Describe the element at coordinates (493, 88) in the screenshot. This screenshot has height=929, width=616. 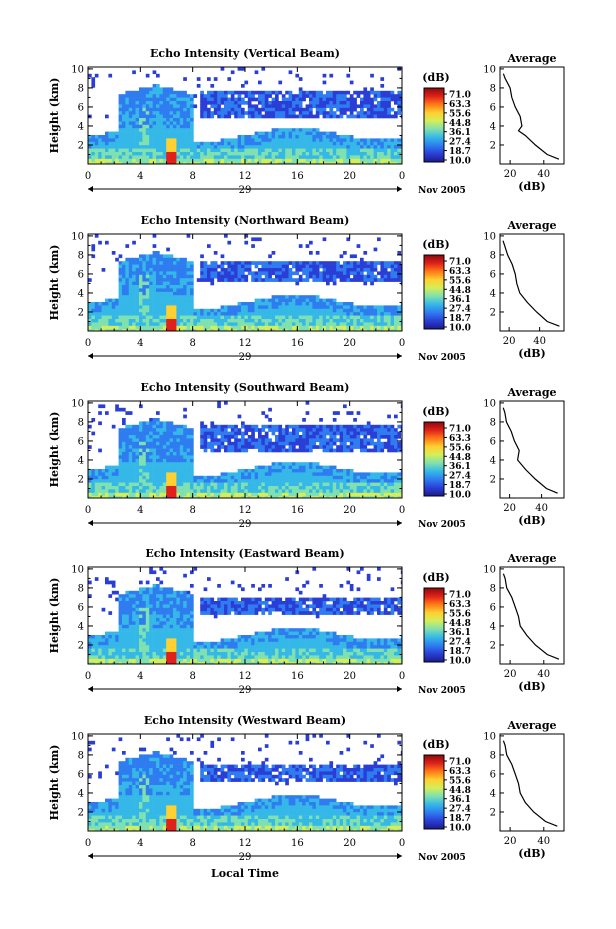
I see `avg-y-tick-label: 8` at that location.